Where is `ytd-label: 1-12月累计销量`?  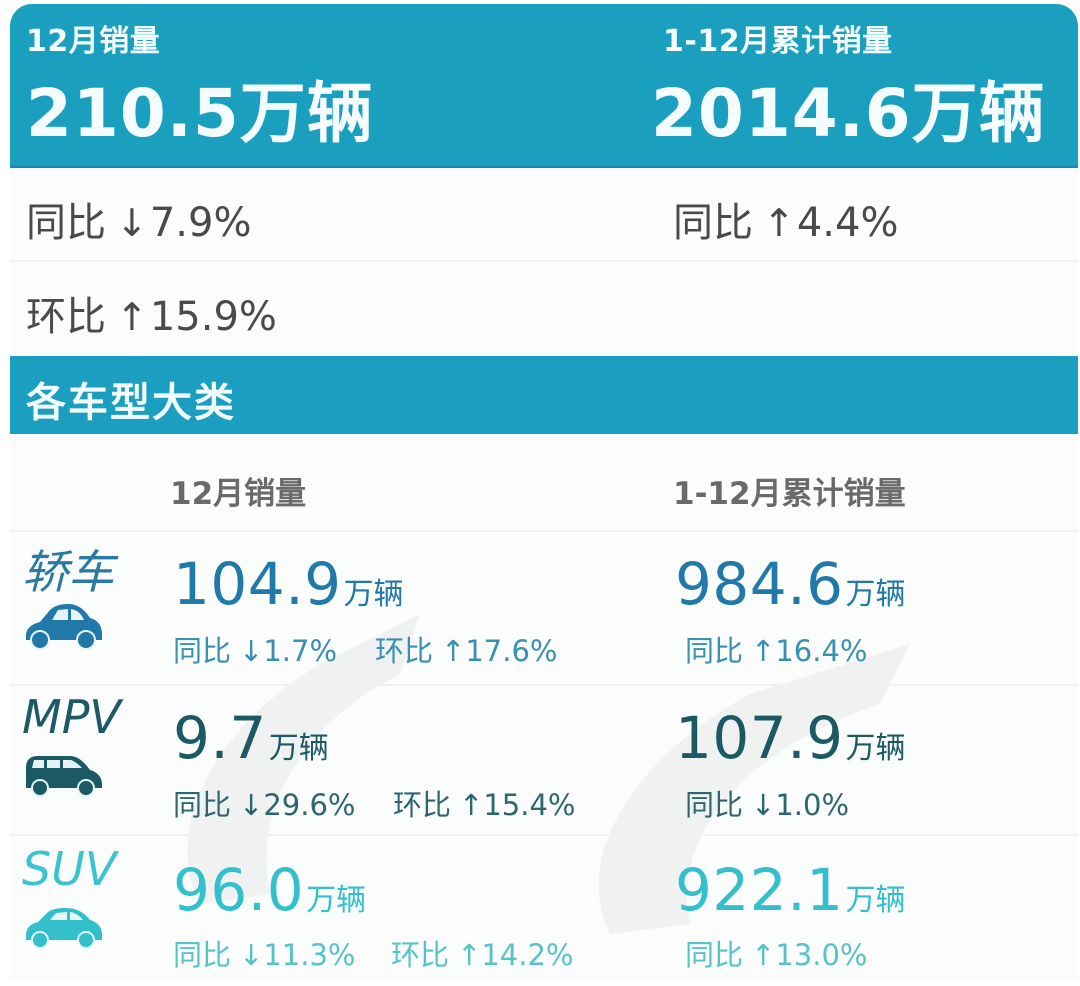
ytd-label: 1-12月累计销量 is located at coordinates (778, 41).